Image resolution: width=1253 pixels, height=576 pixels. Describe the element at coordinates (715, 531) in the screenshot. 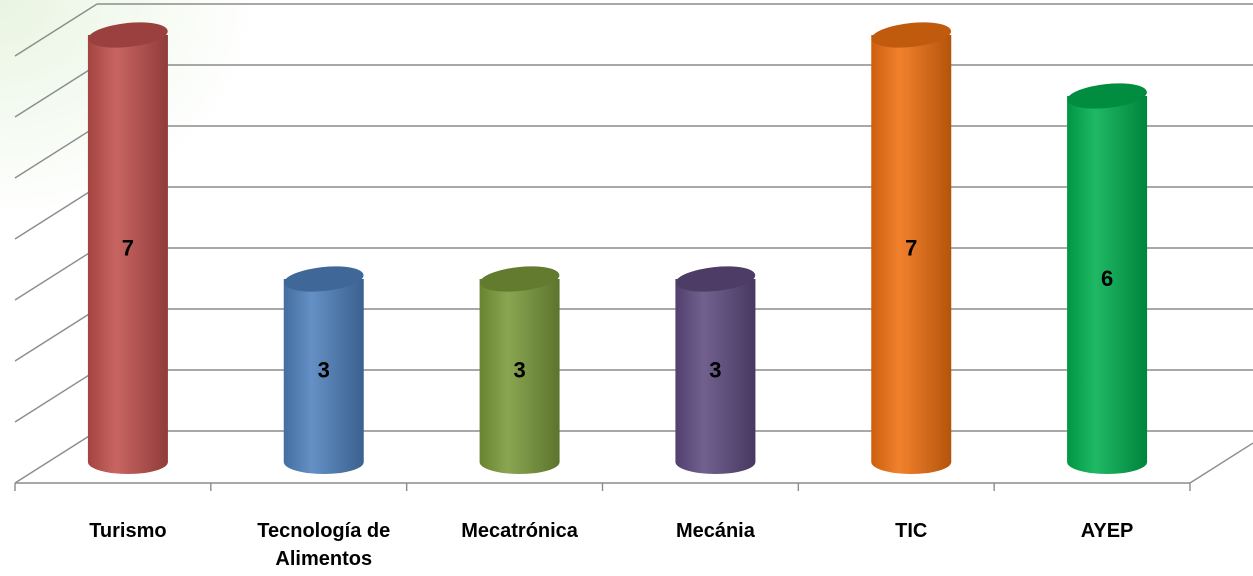

I see `category-label: Mecánia` at that location.